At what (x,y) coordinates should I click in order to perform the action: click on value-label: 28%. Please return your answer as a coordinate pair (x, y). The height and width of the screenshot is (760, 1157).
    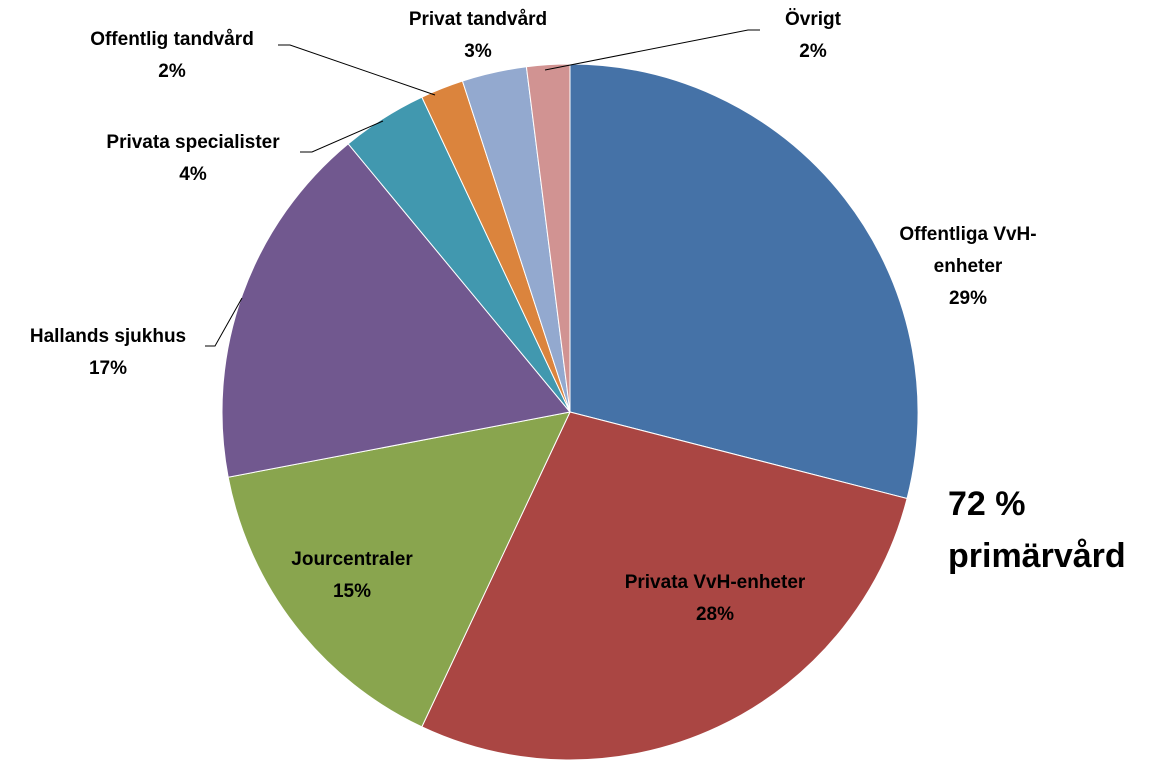
    Looking at the image, I should click on (715, 614).